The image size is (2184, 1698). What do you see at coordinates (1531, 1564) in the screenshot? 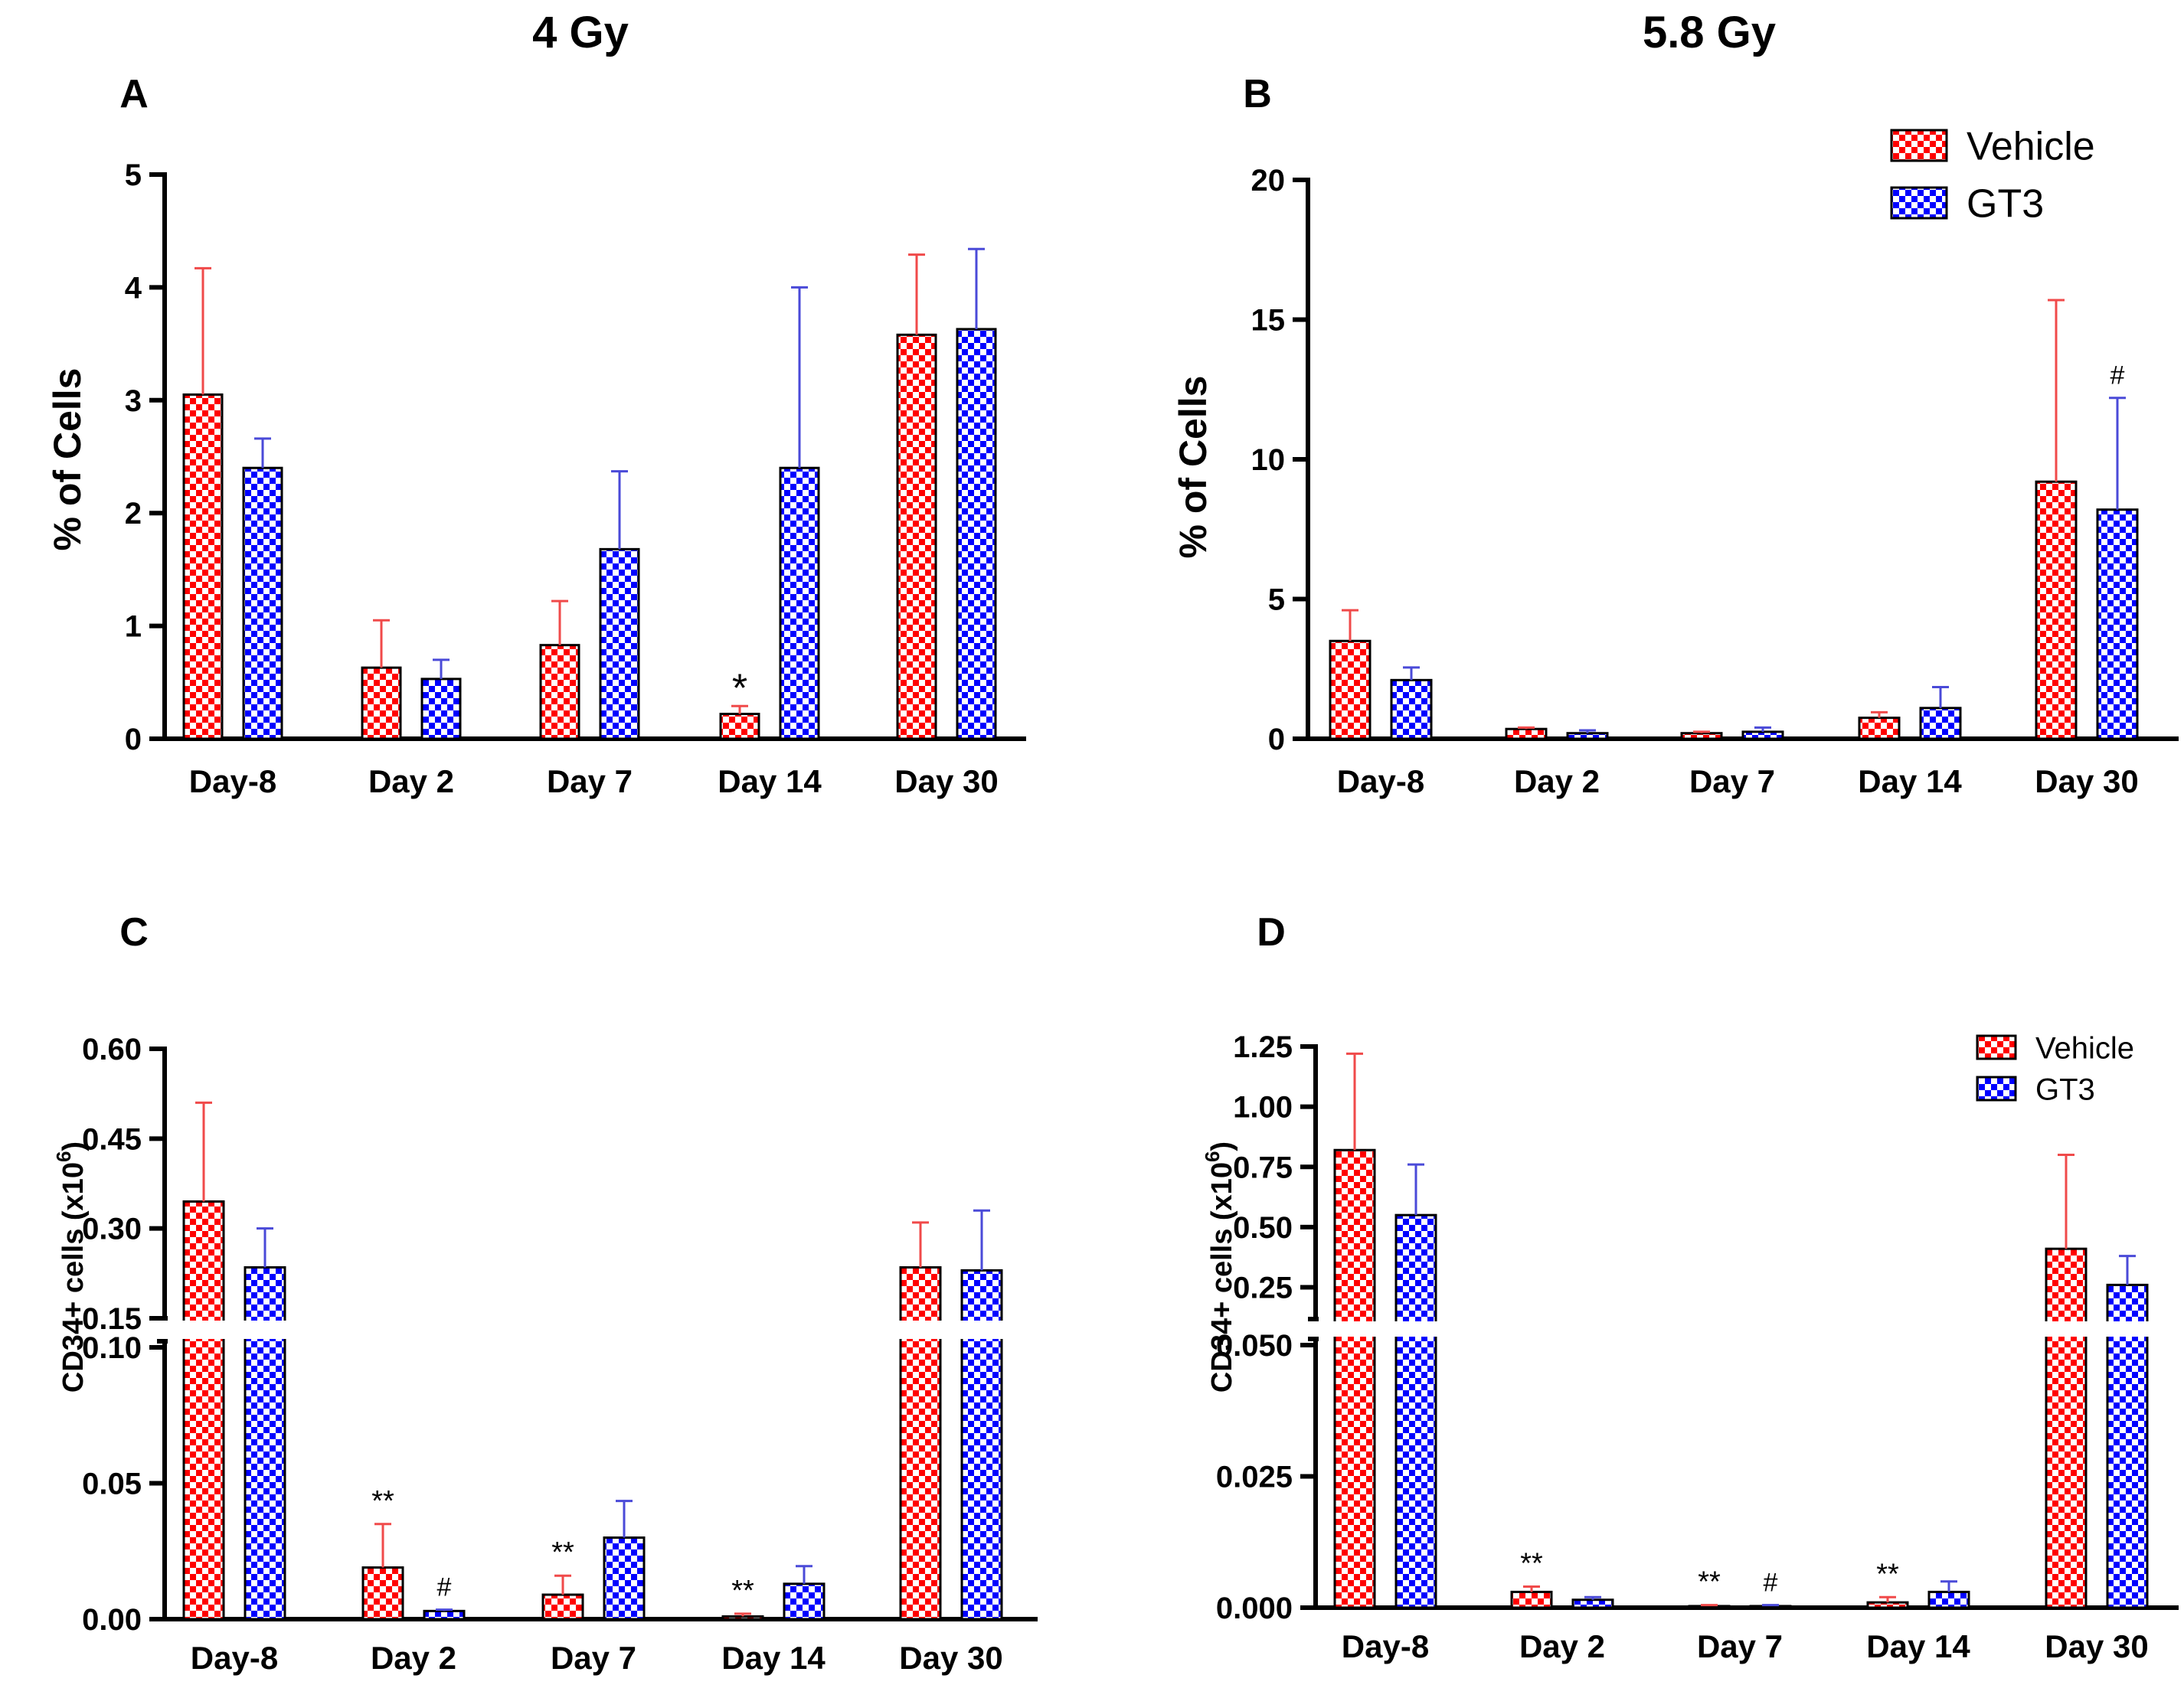
I see `significance-d-0: **` at bounding box center [1531, 1564].